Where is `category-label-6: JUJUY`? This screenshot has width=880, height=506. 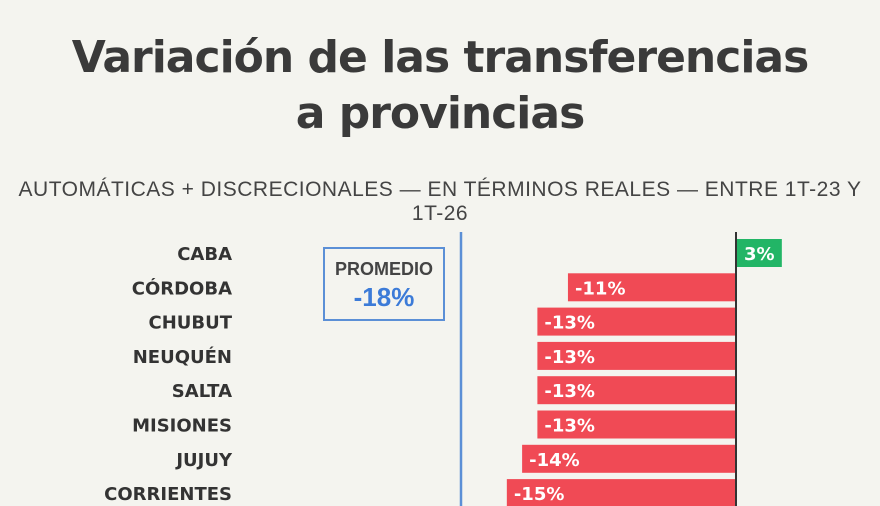 category-label-6: JUJUY is located at coordinates (203, 460).